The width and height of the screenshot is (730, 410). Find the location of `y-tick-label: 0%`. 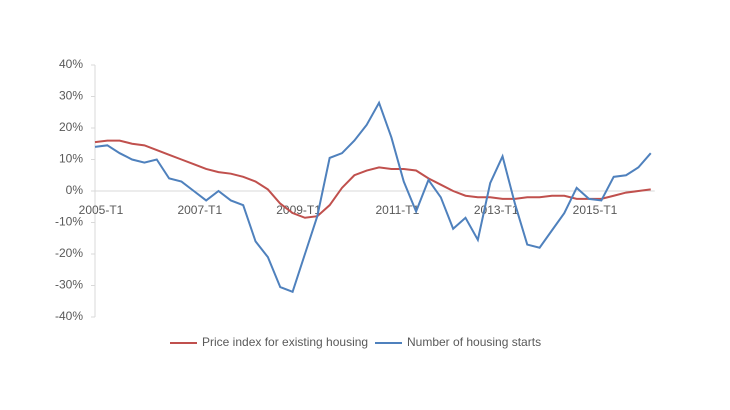

y-tick-label: 0% is located at coordinates (75, 190).